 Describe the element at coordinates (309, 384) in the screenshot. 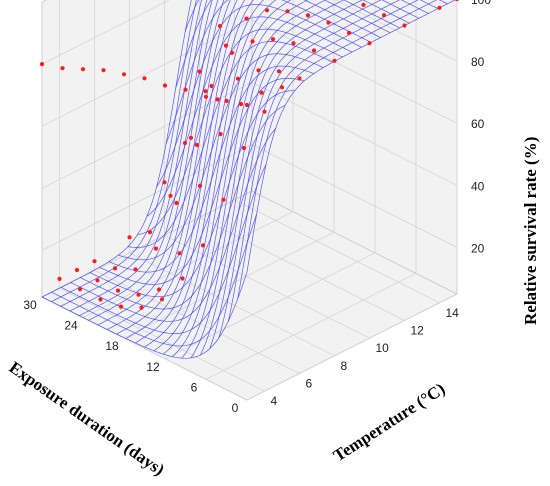

I see `y-tick-label: 6` at that location.